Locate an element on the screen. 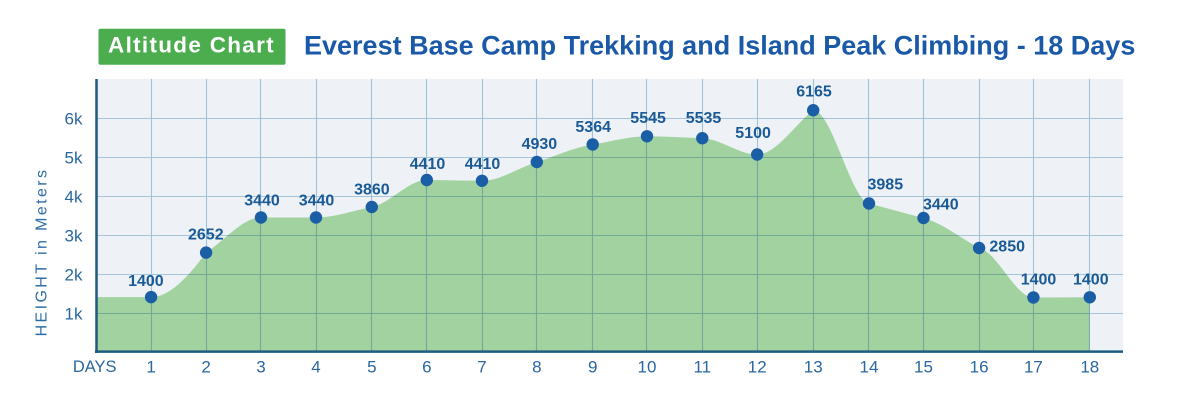 The image size is (1200, 405). svg-text: 3985 is located at coordinates (886, 185).